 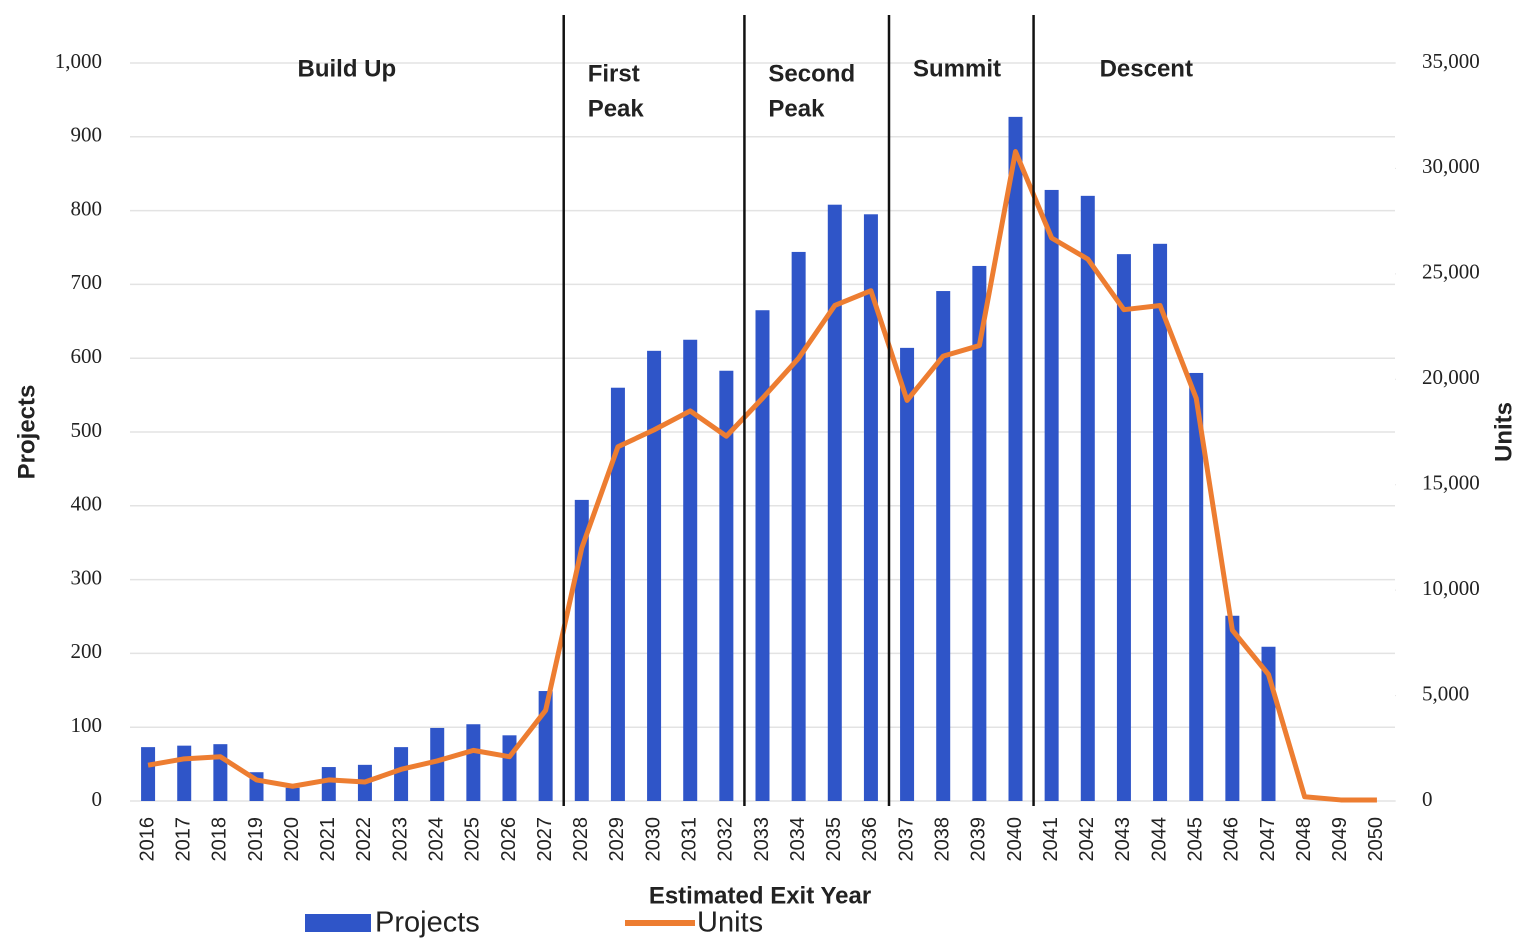 What do you see at coordinates (617, 839) in the screenshot?
I see `x-tick-label: 2029` at bounding box center [617, 839].